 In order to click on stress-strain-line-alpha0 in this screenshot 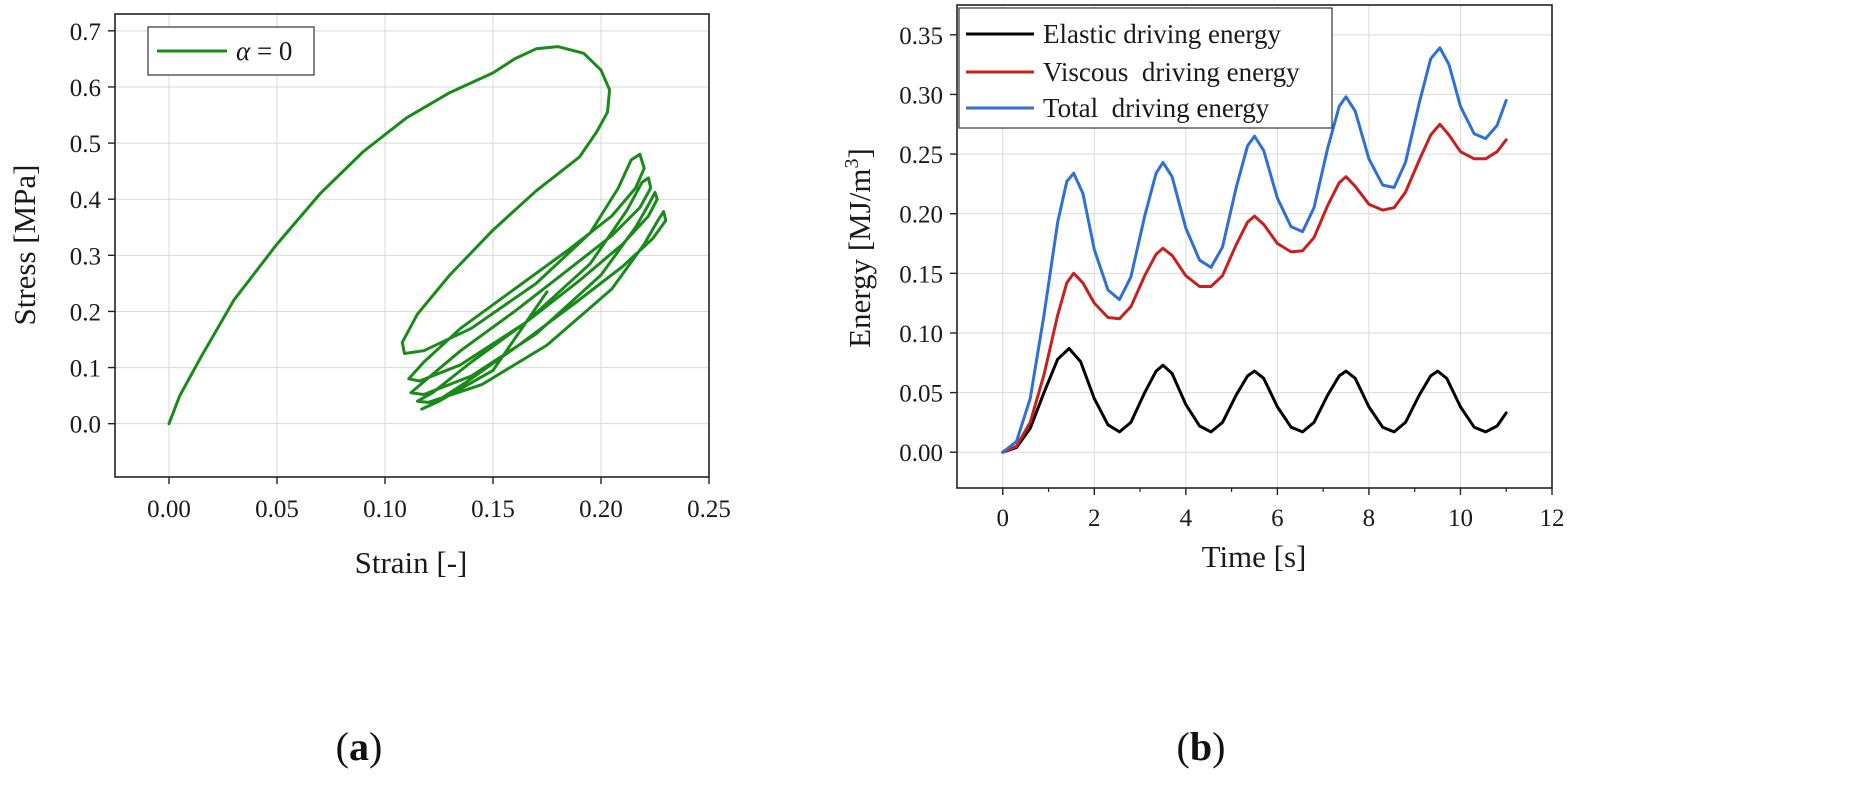, I will do `click(417, 235)`.